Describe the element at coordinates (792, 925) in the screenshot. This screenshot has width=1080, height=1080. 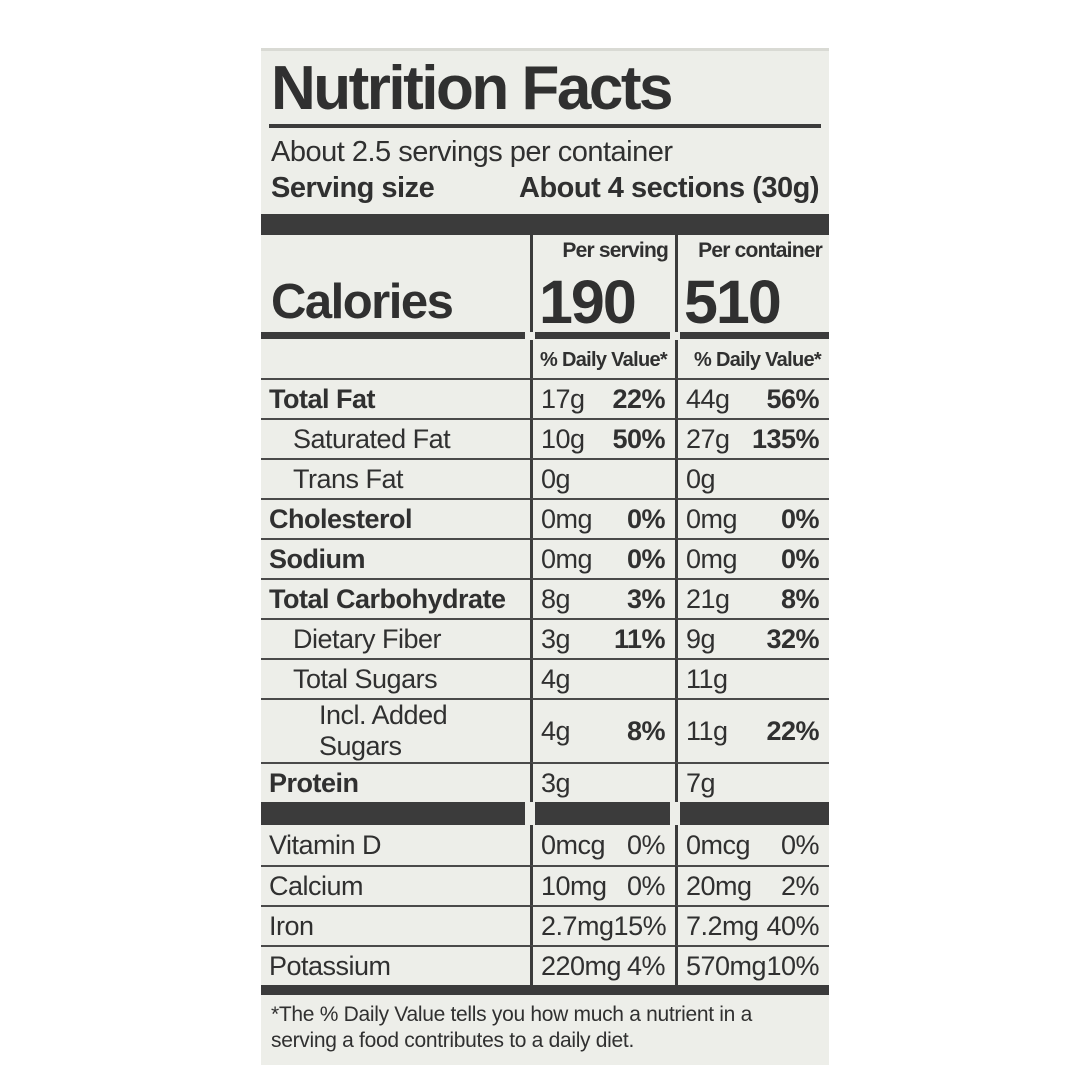
I see `container-dv: 40%` at that location.